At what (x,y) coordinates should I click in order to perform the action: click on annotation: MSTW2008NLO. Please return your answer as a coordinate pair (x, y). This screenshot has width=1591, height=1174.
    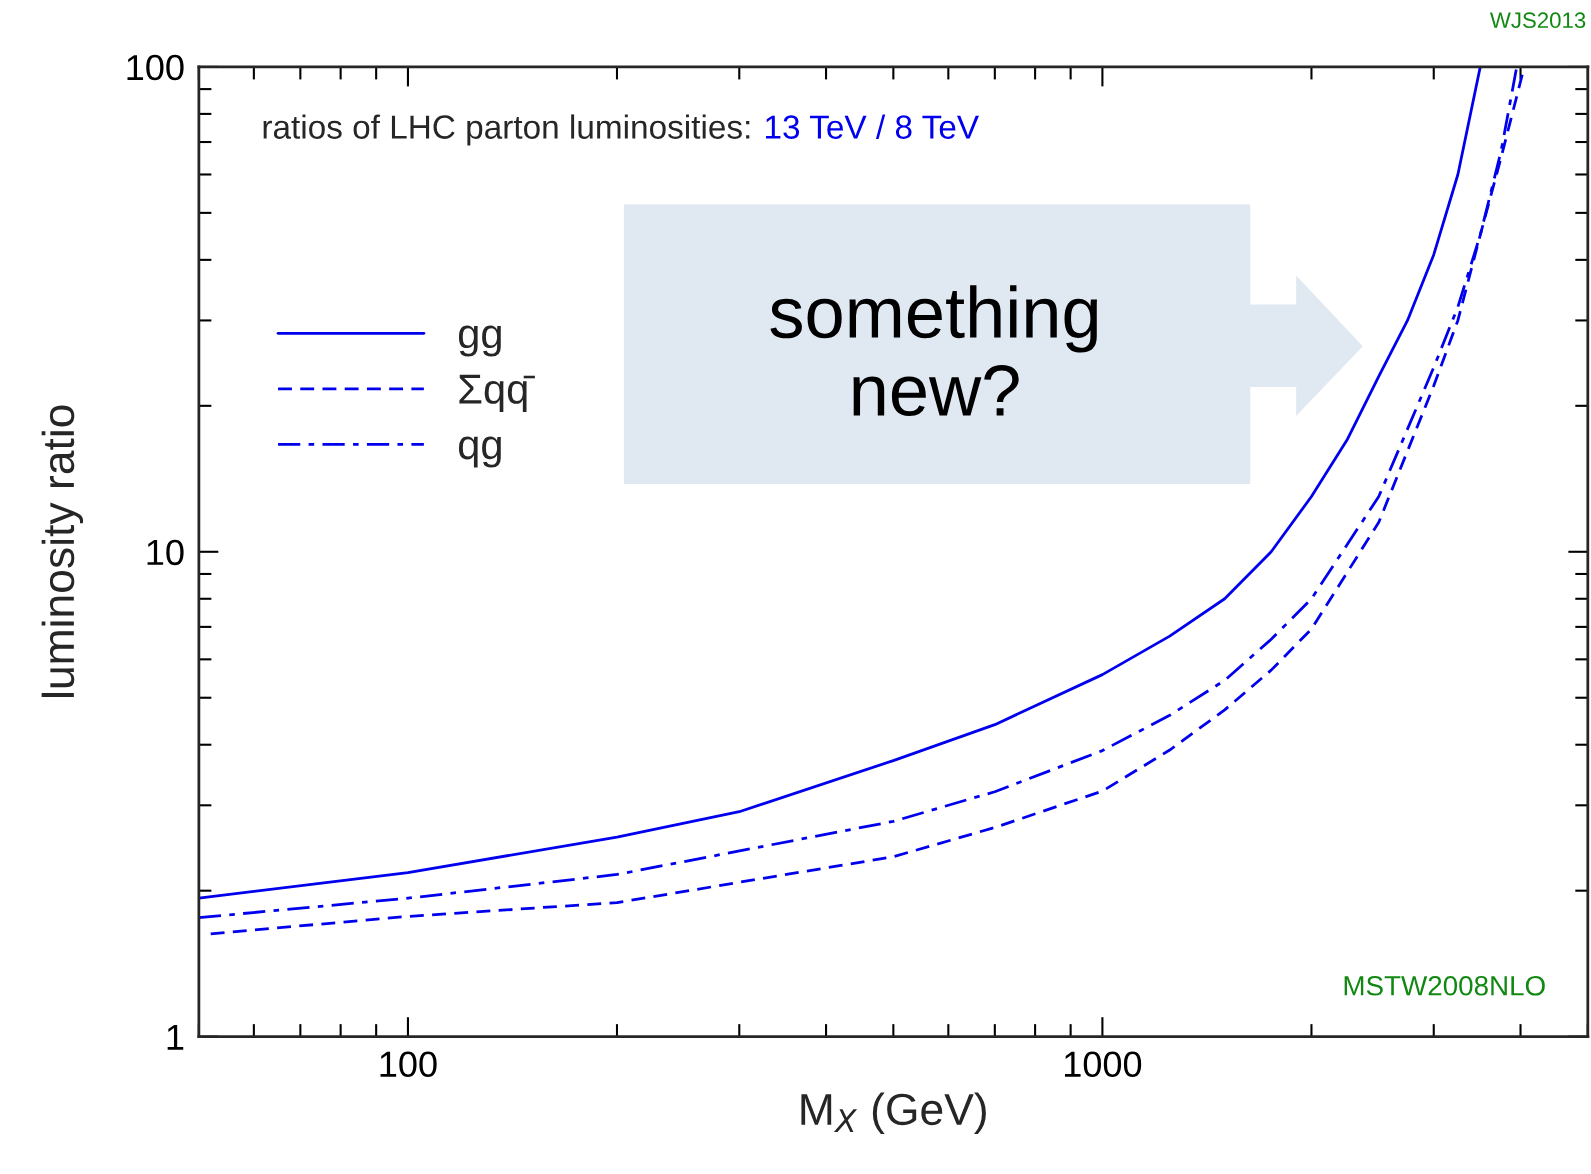
    Looking at the image, I should click on (1444, 985).